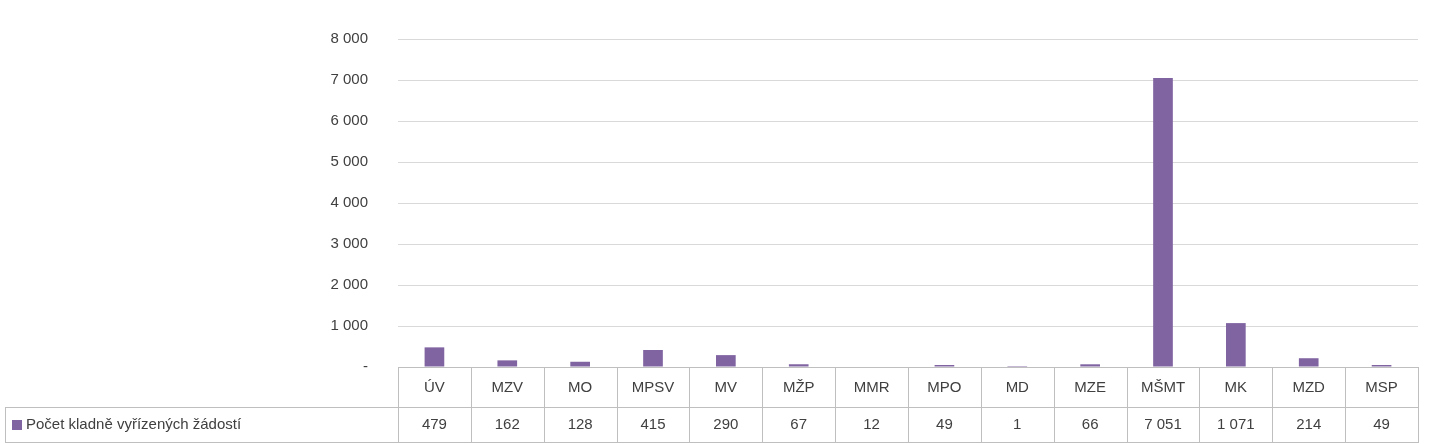 Image resolution: width=1440 pixels, height=444 pixels. I want to click on x-tick-label: MŠMT, so click(1163, 387).